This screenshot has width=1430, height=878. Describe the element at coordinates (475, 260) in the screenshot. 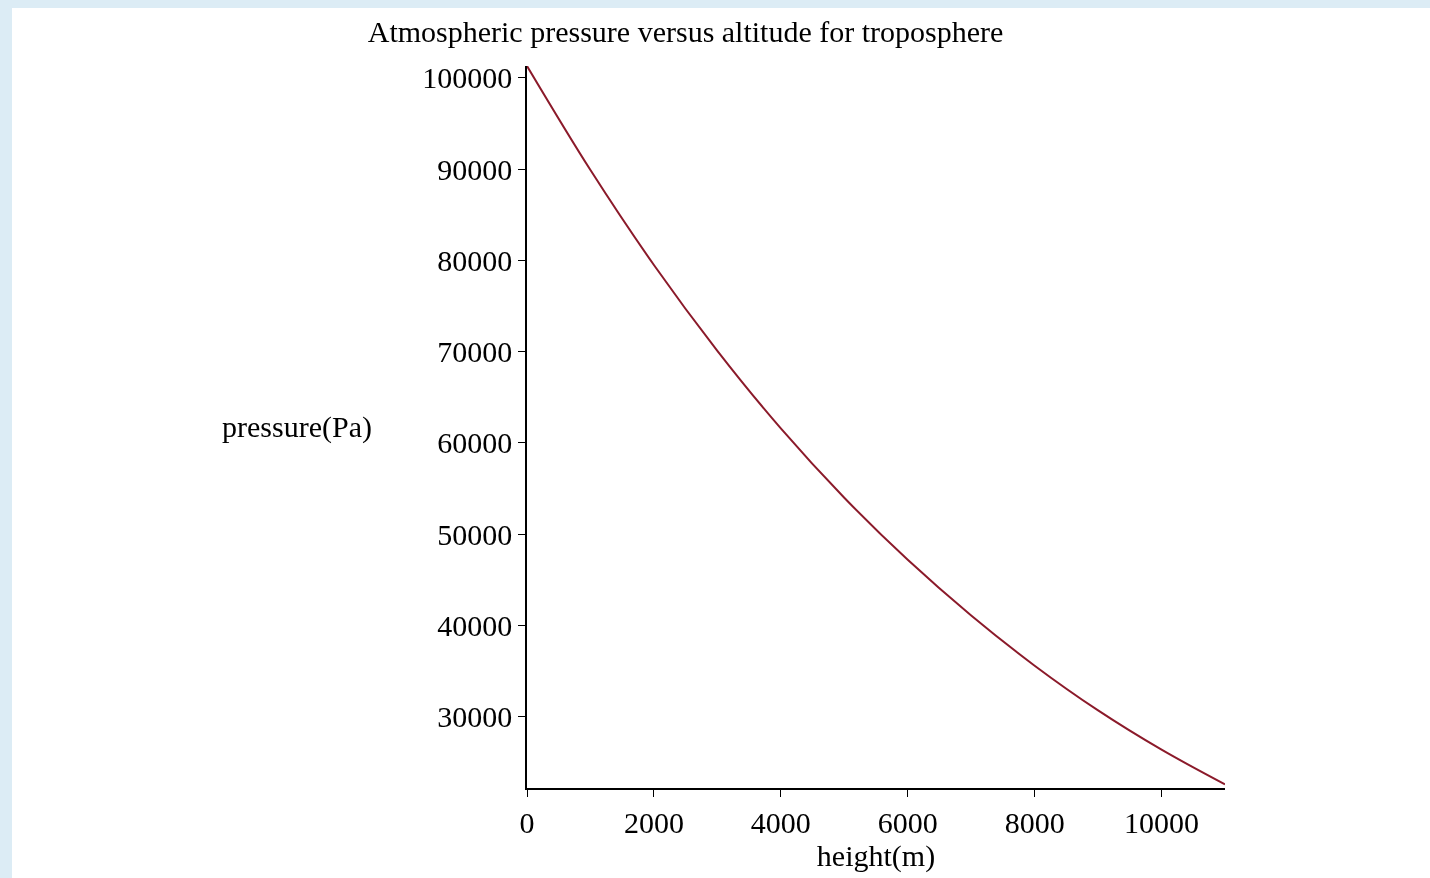

I see `y-tick-label: 80000` at that location.